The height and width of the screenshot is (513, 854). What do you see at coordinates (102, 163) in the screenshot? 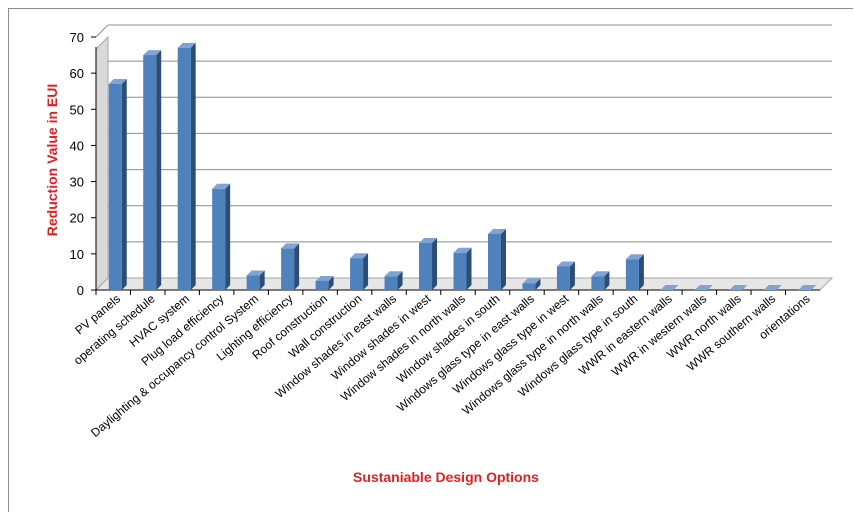
I see `side-wall` at bounding box center [102, 163].